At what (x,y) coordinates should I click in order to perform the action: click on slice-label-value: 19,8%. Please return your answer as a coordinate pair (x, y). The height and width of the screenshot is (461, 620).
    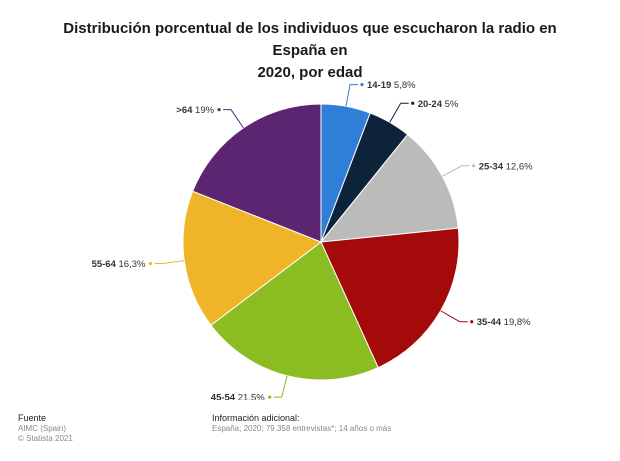
    Looking at the image, I should click on (516, 322).